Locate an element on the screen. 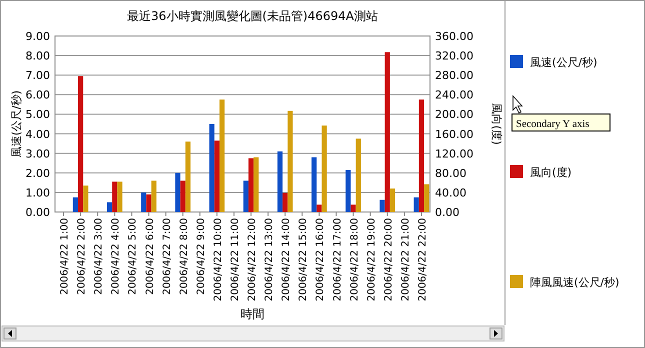 This screenshot has width=645, height=348. y2-tick-label: 0.00 is located at coordinates (447, 212).